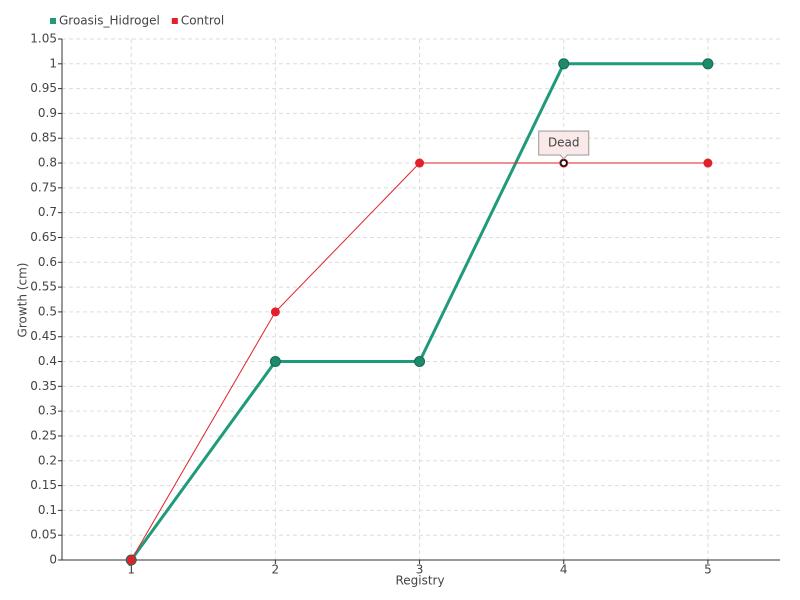  Describe the element at coordinates (131, 570) in the screenshot. I see `x-tick-label: 1` at that location.